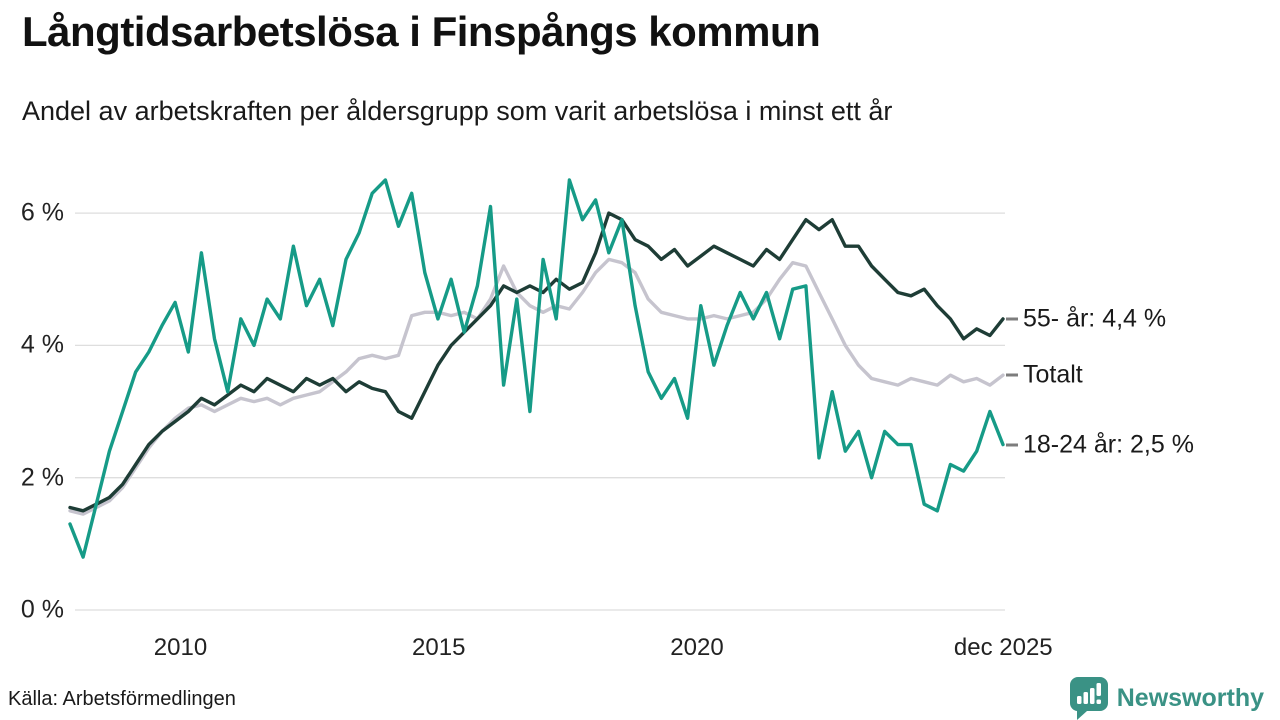  I want to click on series-end-label-18-24-r: 18-24 år: 2,5 %, so click(1100, 444).